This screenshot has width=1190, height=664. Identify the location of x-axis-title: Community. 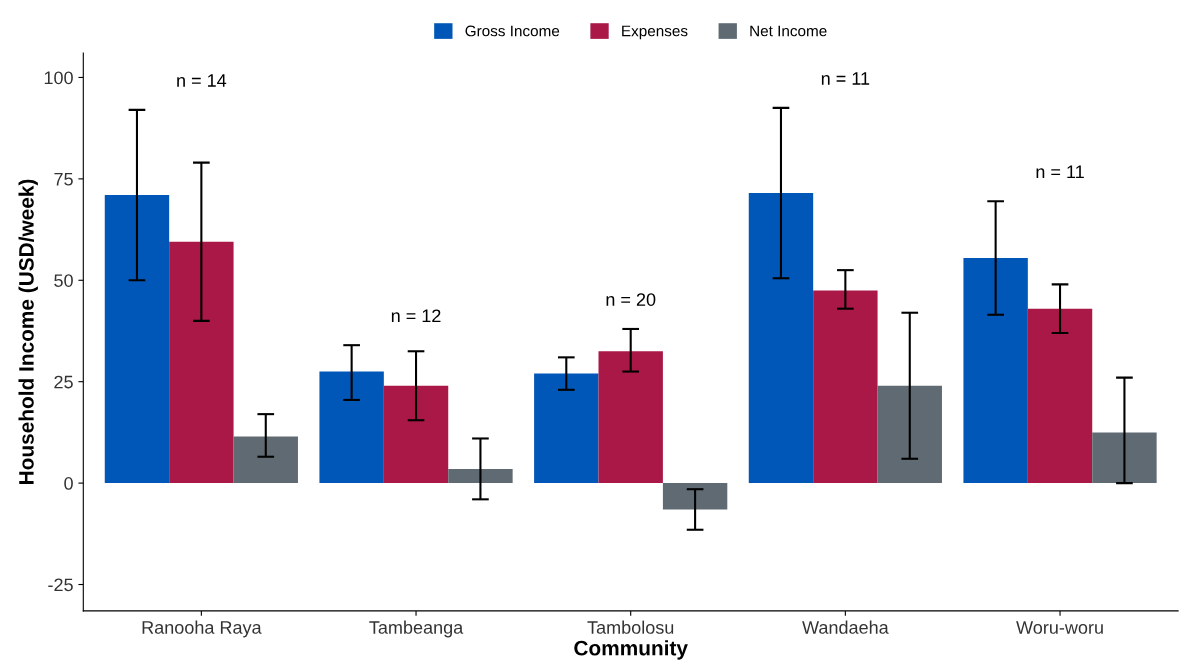
(631, 650).